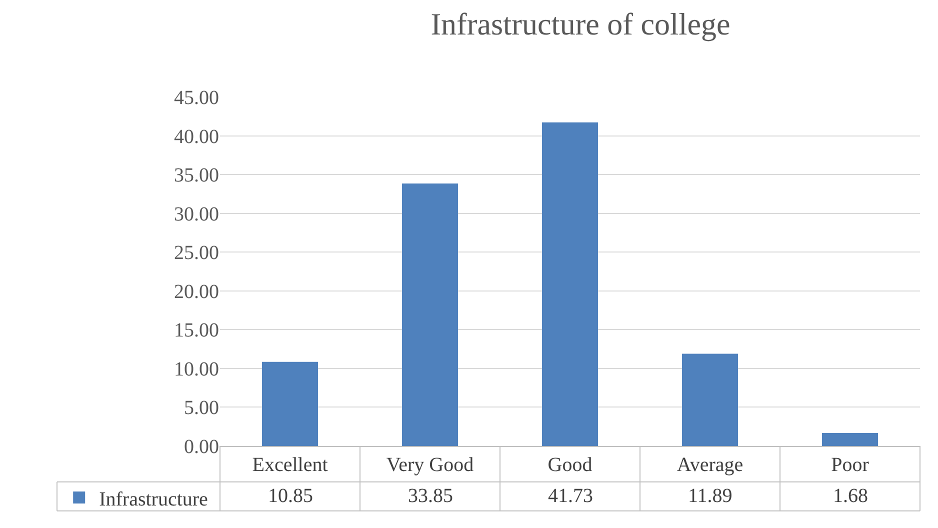 This screenshot has width=938, height=528. I want to click on x-tick-label: Excellent, so click(290, 465).